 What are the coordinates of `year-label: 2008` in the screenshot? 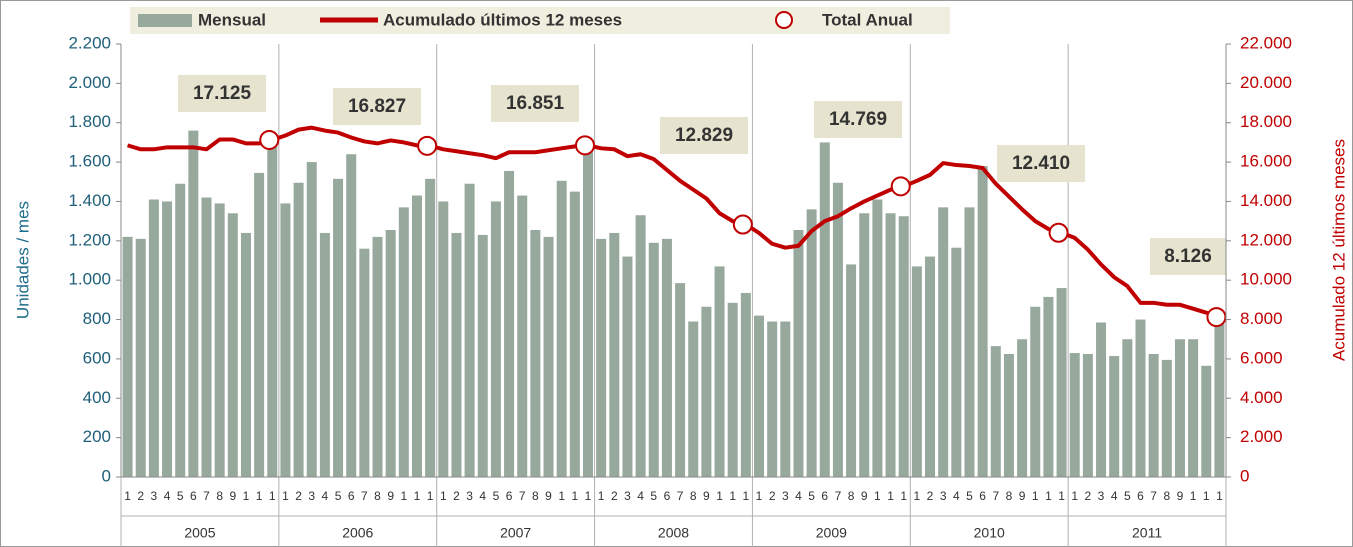 It's located at (673, 533).